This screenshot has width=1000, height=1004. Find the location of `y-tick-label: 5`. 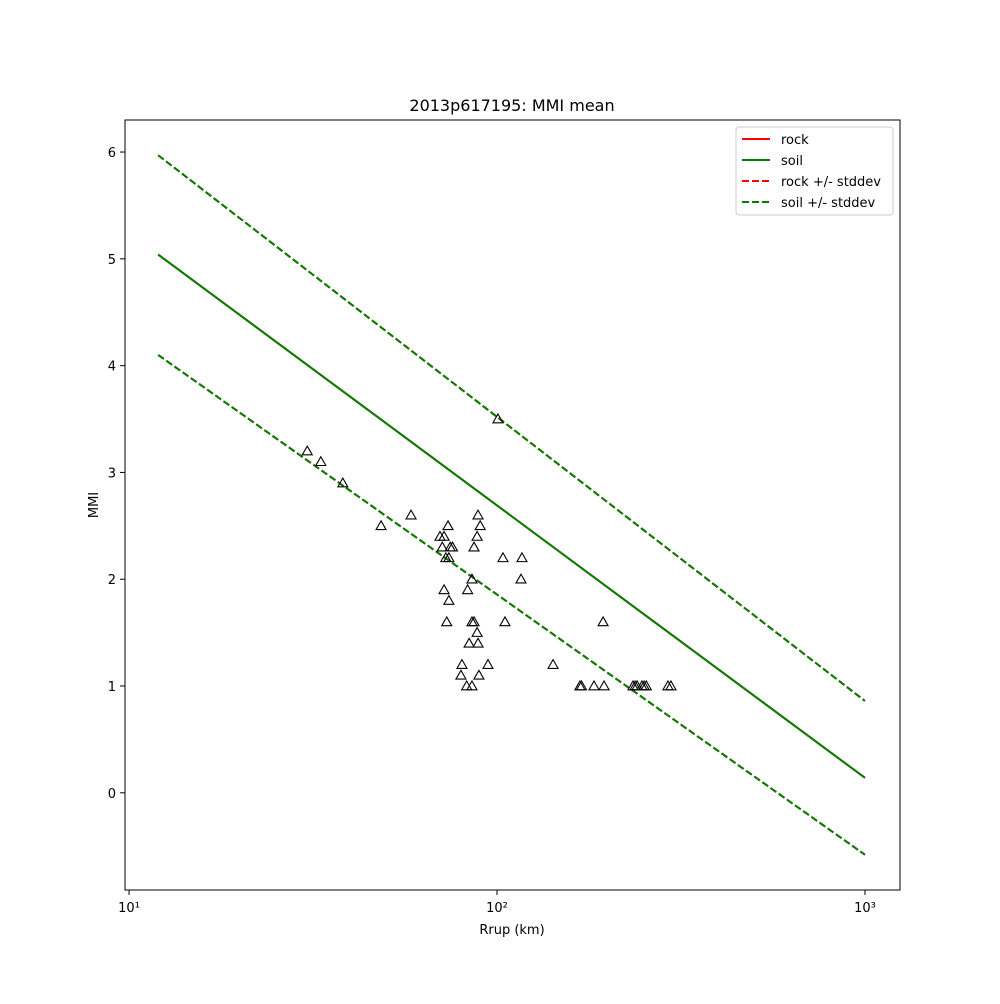

y-tick-label: 5 is located at coordinates (112, 260).